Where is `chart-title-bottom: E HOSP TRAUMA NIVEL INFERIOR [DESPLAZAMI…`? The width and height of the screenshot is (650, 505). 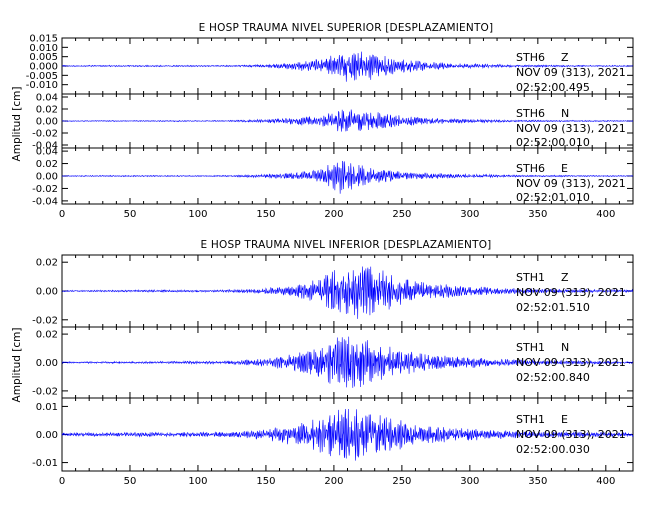
chart-title-bottom: E HOSP TRAUMA NIVEL INFERIOR [DESPLAZAMI… is located at coordinates (346, 245).